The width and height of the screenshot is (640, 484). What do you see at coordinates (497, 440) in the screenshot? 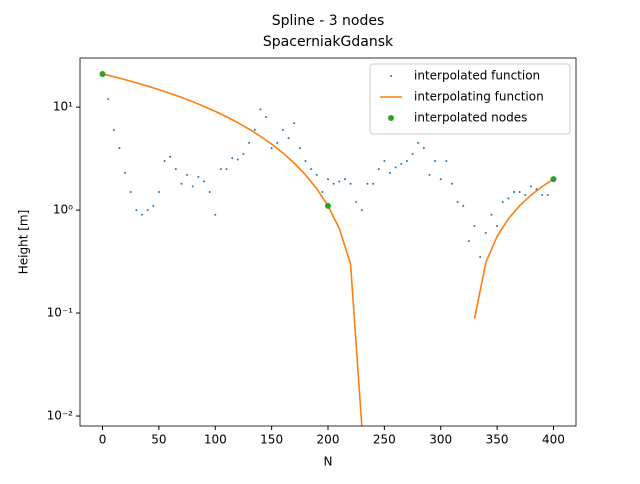
I see `x-tick-label: 350` at bounding box center [497, 440].